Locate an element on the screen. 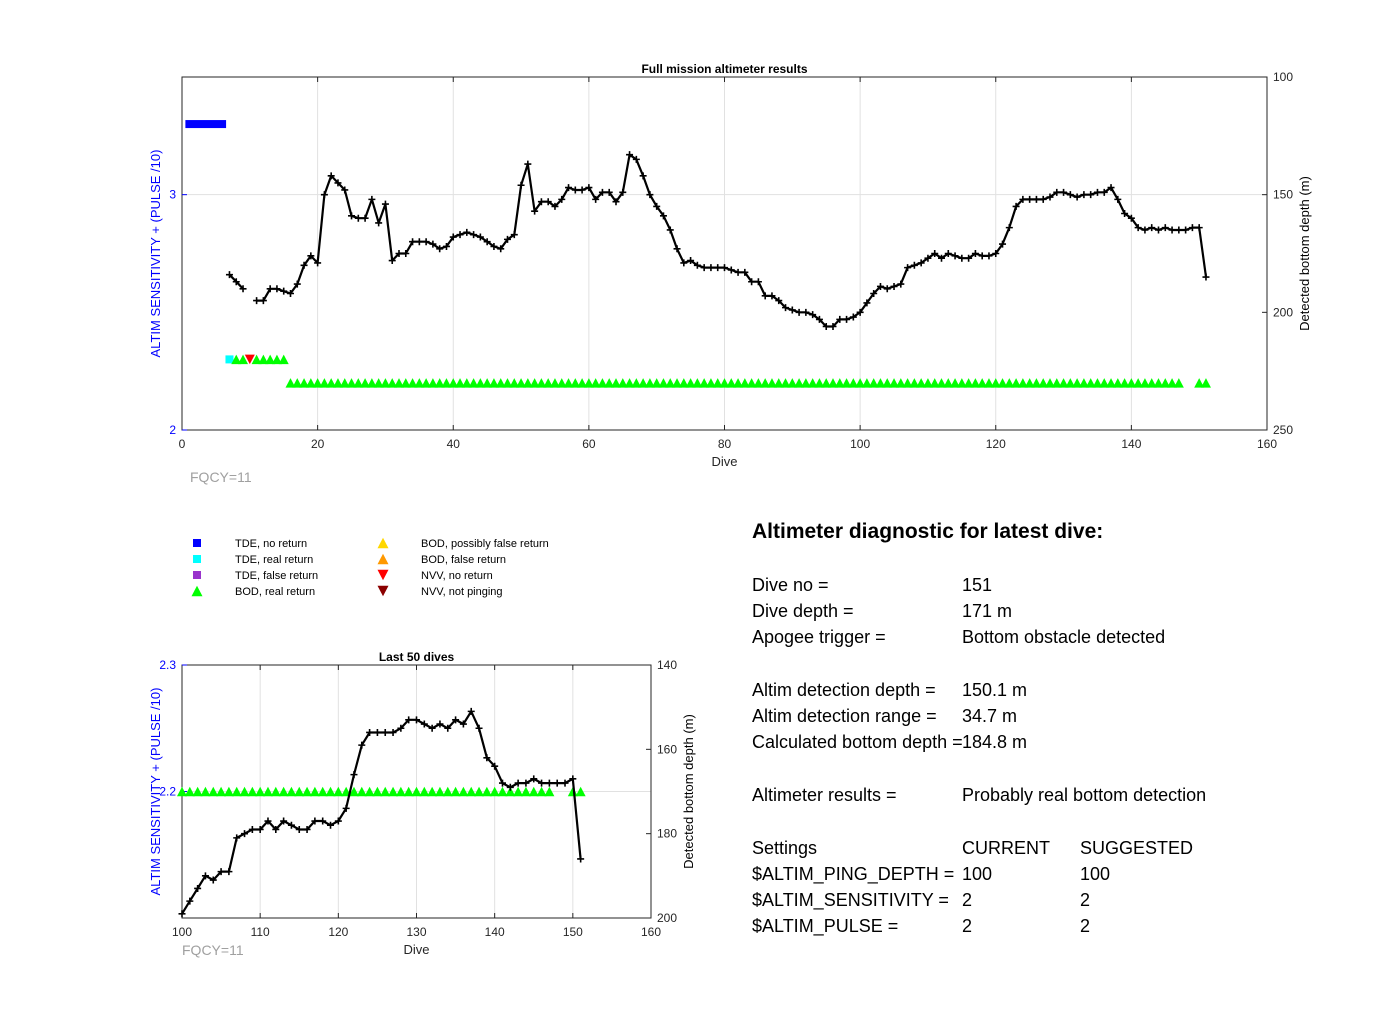  y-right-tick-label: 150 is located at coordinates (1283, 195).